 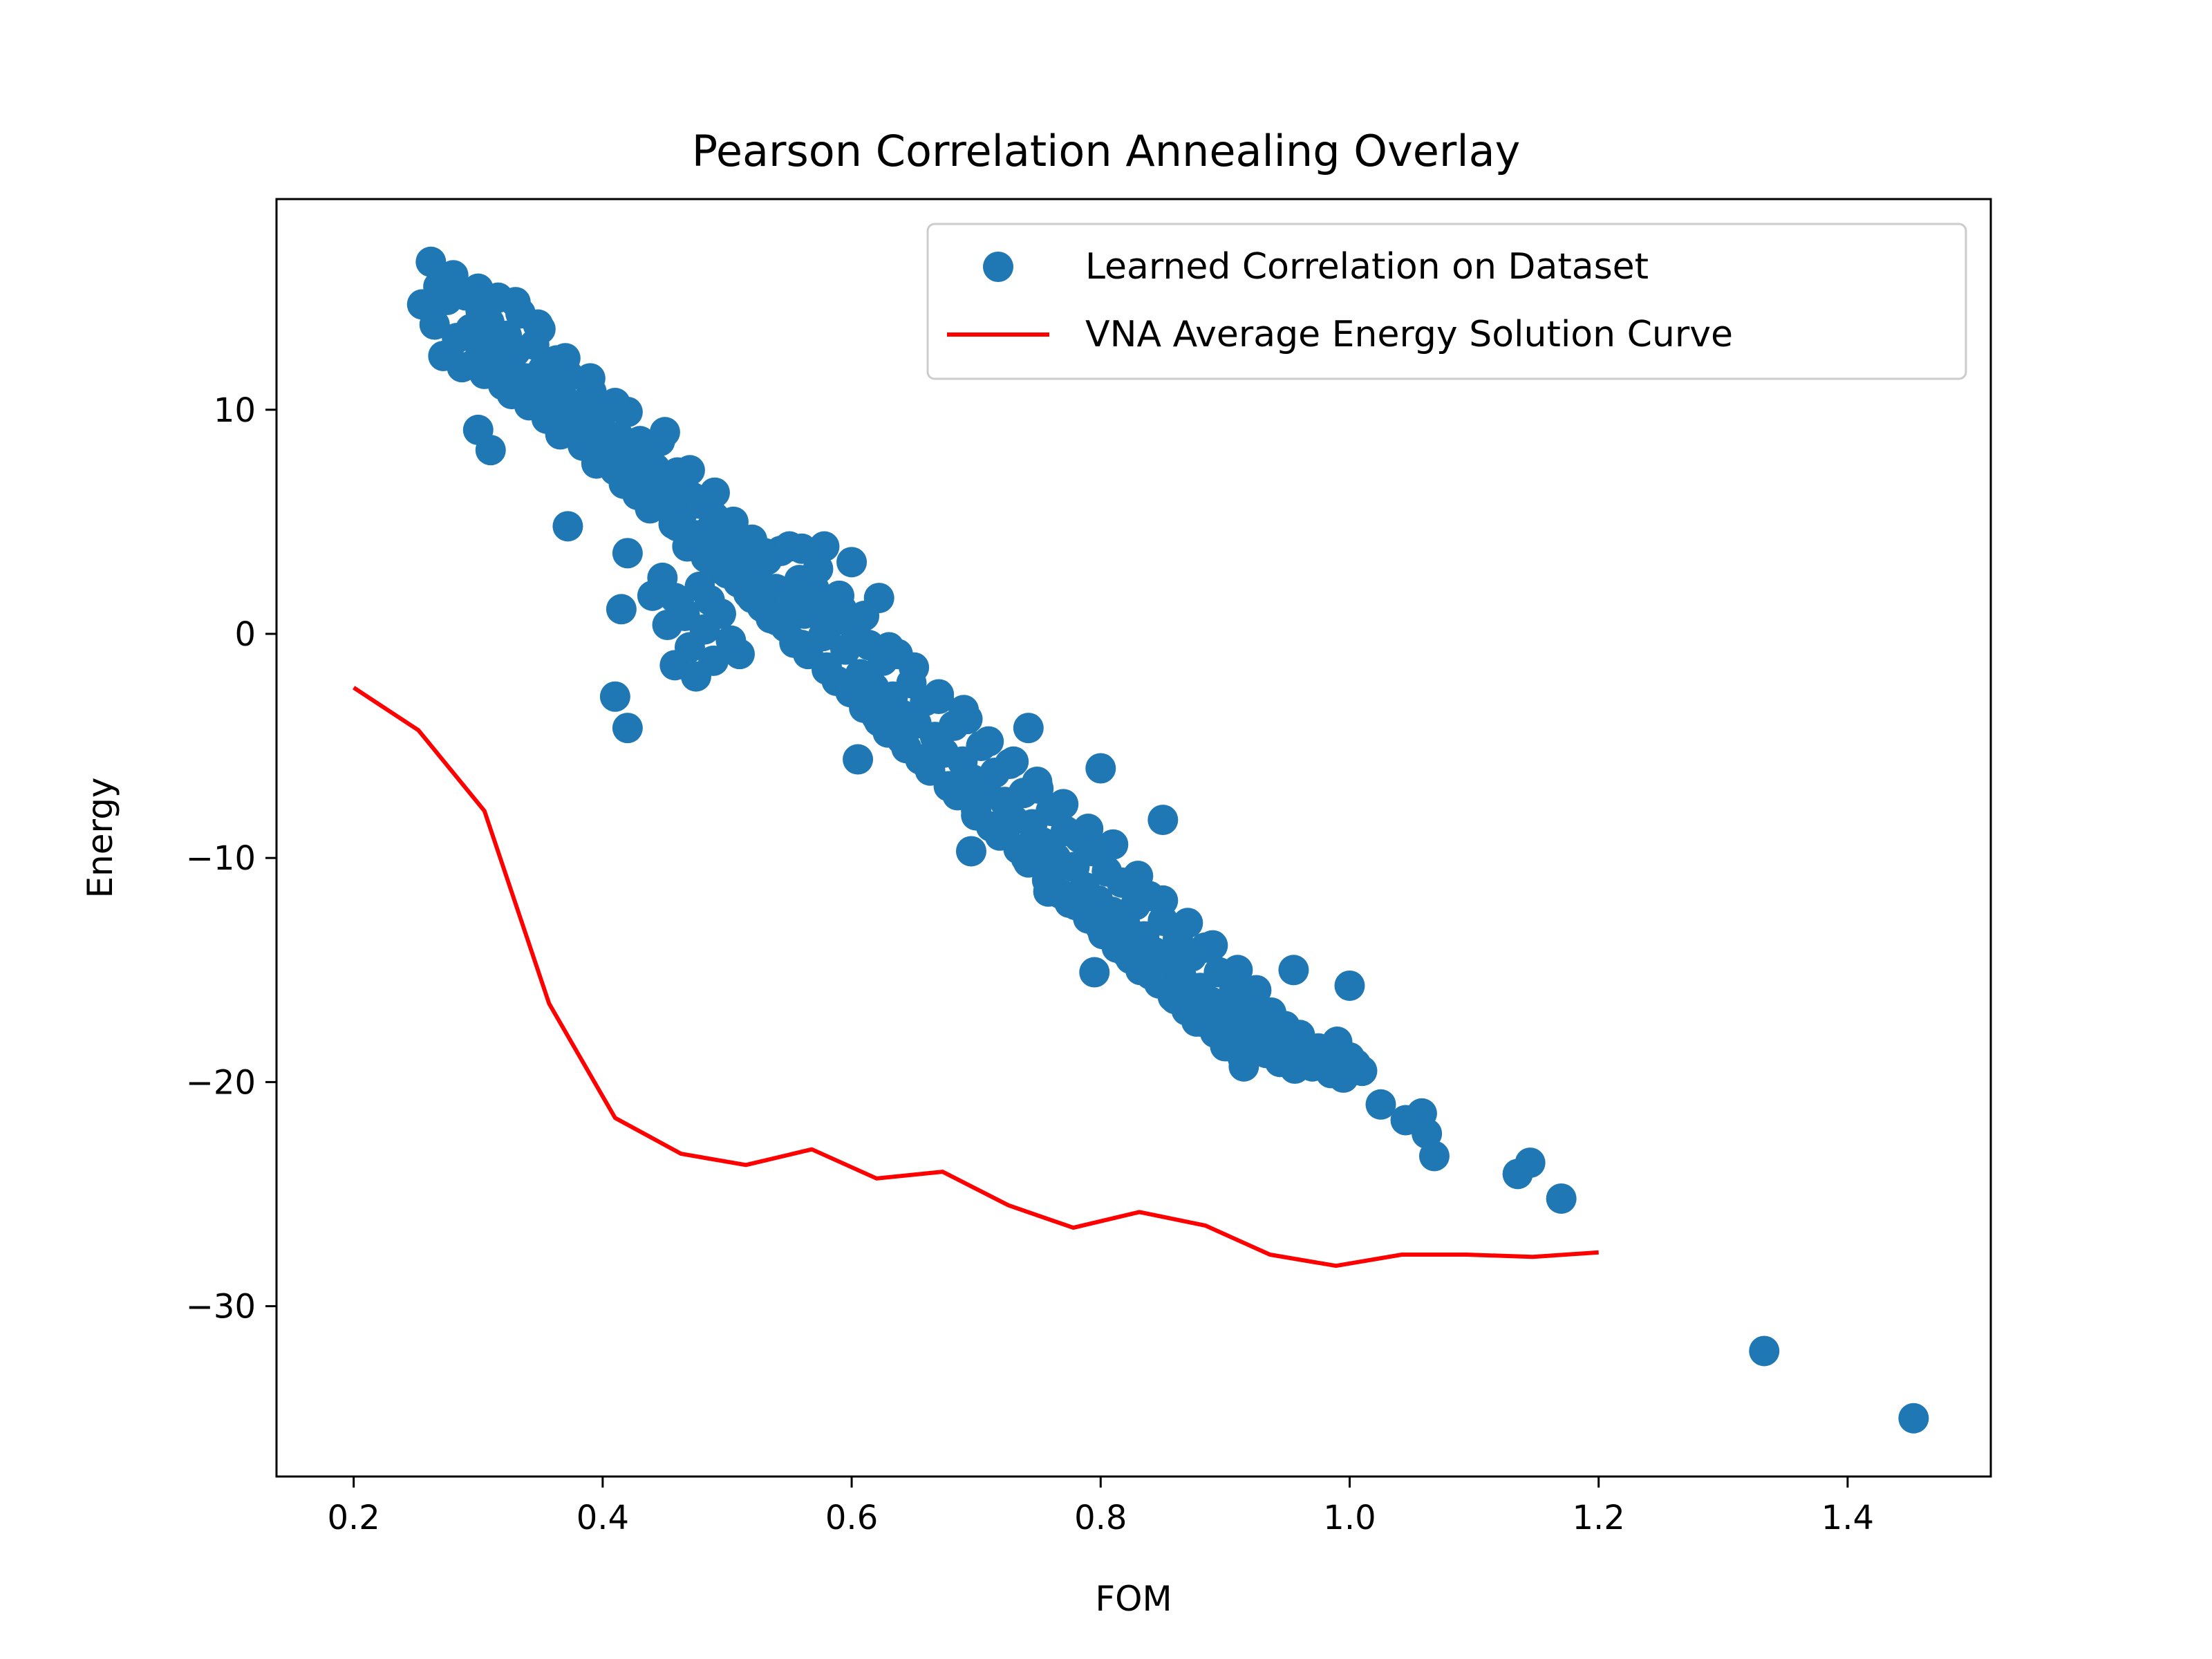 I want to click on x-tick-label: 0.8, so click(x=1100, y=1518).